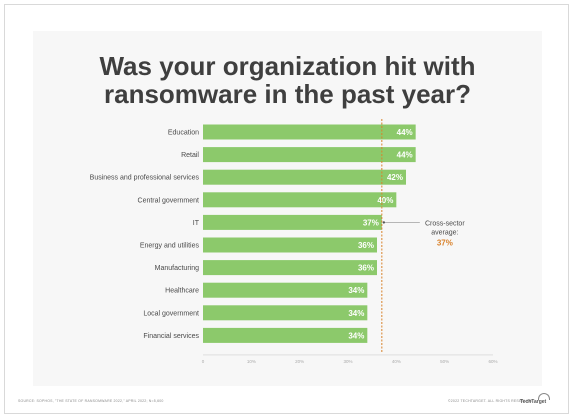 The height and width of the screenshot is (420, 575). I want to click on x-tick-label: 60%, so click(492, 361).